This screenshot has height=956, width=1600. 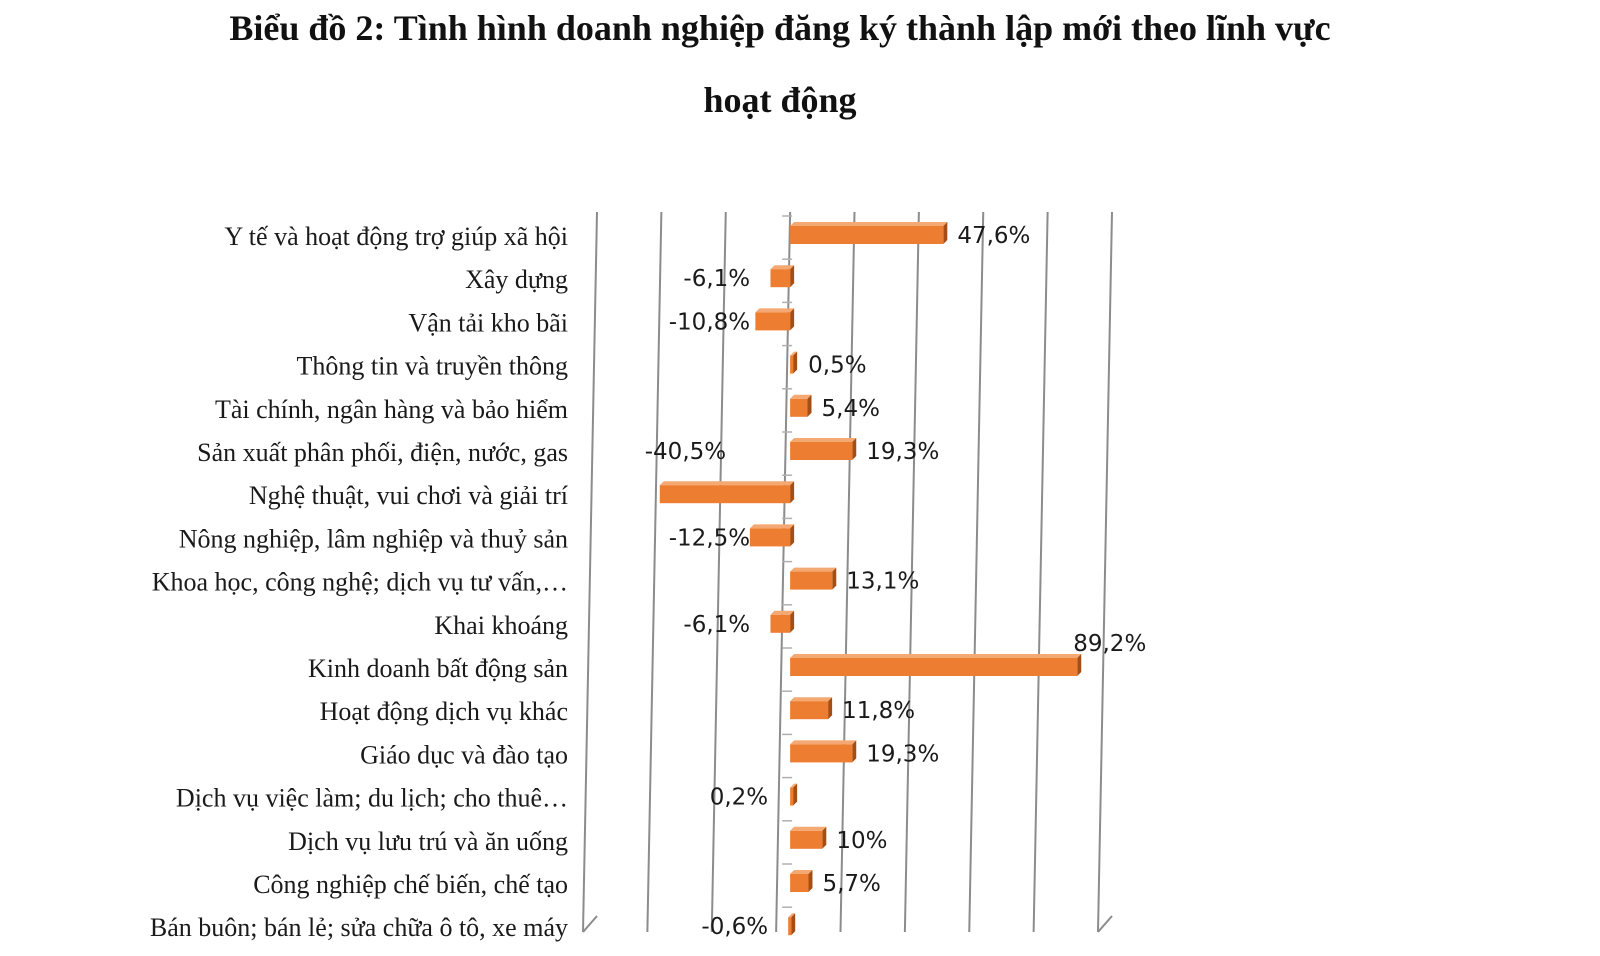 I want to click on data-label: 0,5%, so click(x=837, y=366).